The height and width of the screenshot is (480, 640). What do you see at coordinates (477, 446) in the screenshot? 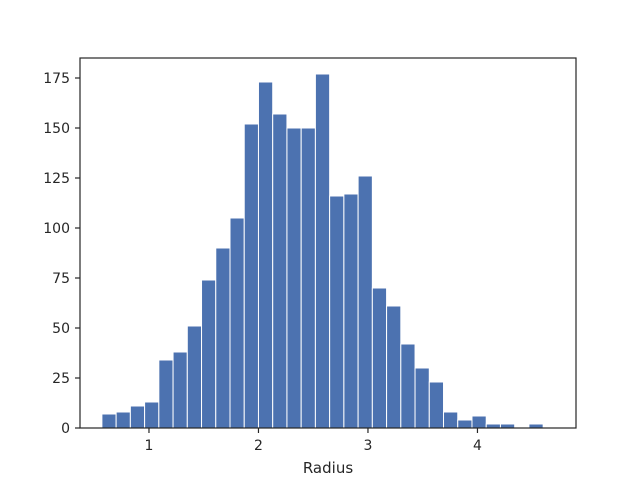
I see `x-tick-label: 4` at bounding box center [477, 446].